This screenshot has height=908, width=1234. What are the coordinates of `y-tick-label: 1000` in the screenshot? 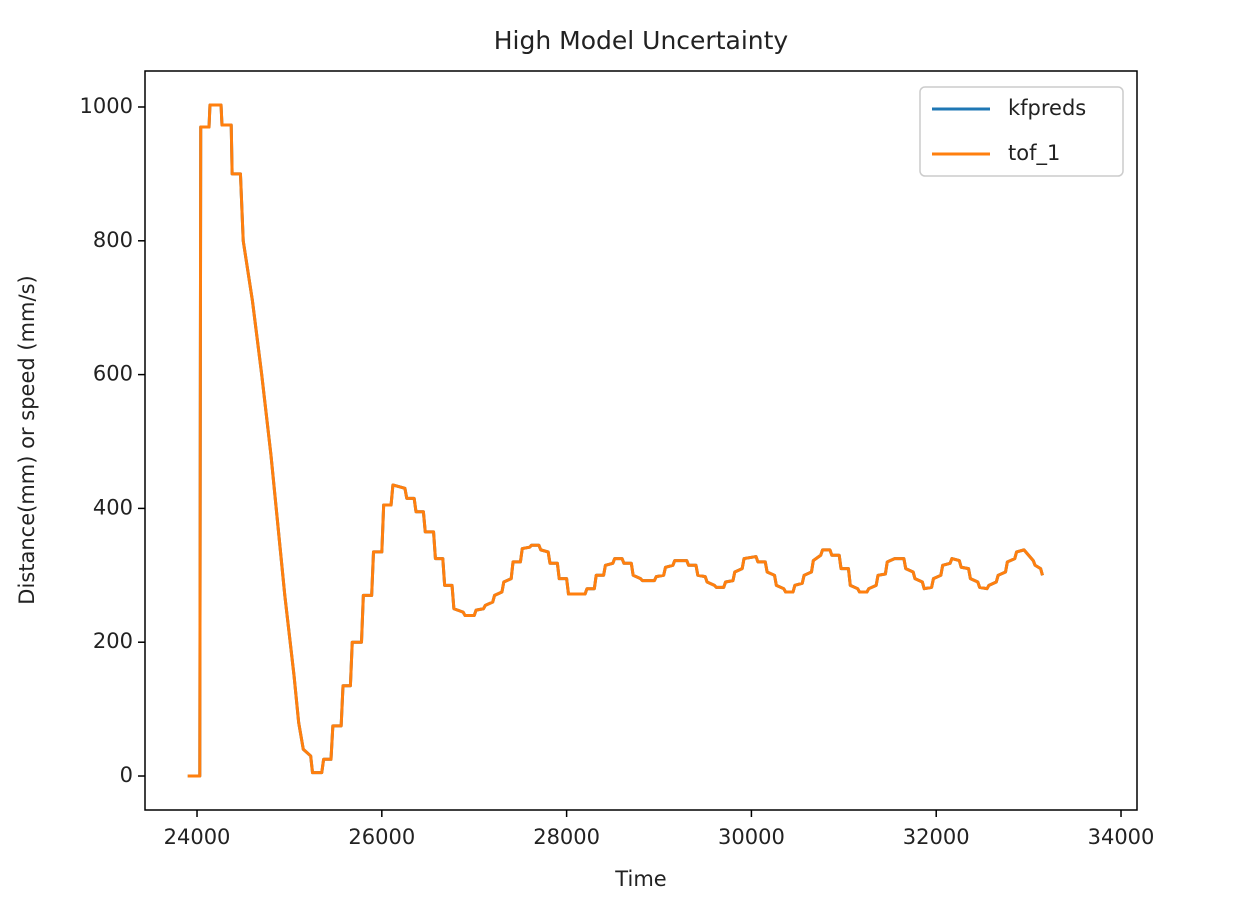 It's located at (106, 106).